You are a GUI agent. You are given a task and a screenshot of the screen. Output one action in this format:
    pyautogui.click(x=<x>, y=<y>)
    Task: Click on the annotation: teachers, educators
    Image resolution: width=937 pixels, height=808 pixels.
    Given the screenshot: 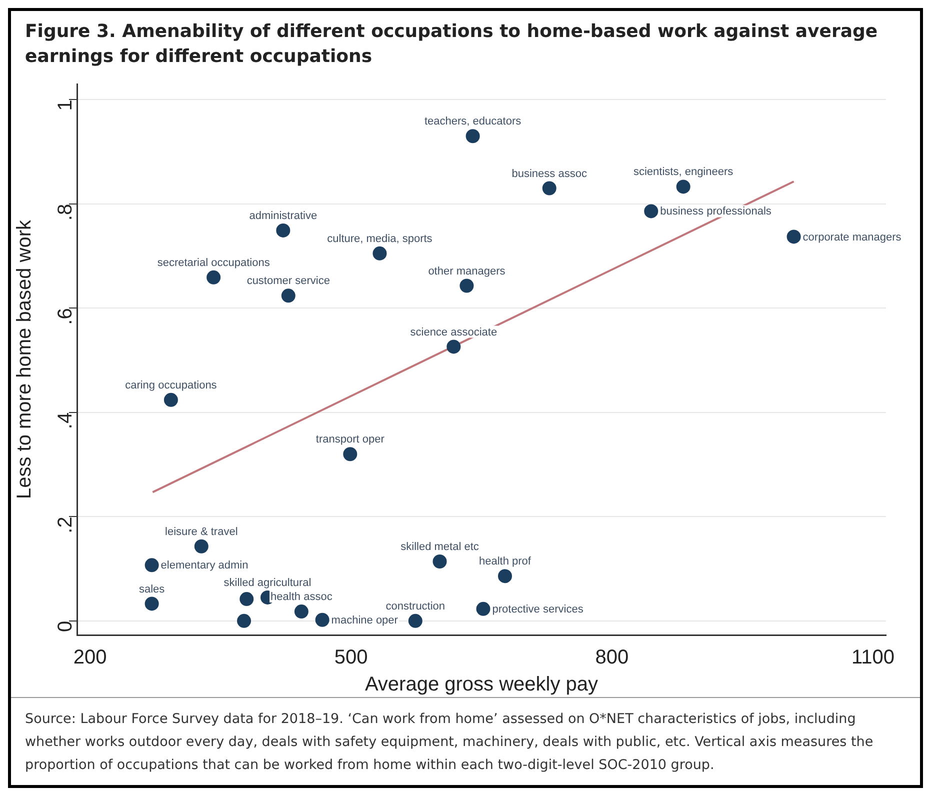 What is the action you would take?
    pyautogui.click(x=473, y=122)
    